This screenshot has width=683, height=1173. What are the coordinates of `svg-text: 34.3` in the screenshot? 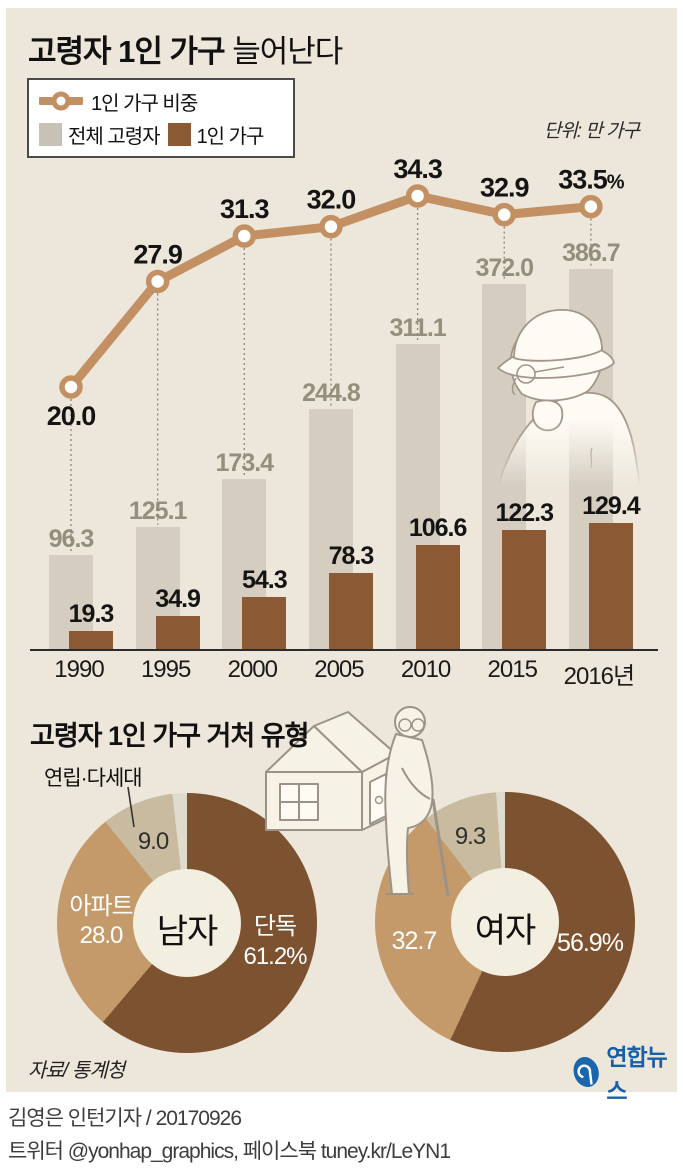 It's located at (418, 169).